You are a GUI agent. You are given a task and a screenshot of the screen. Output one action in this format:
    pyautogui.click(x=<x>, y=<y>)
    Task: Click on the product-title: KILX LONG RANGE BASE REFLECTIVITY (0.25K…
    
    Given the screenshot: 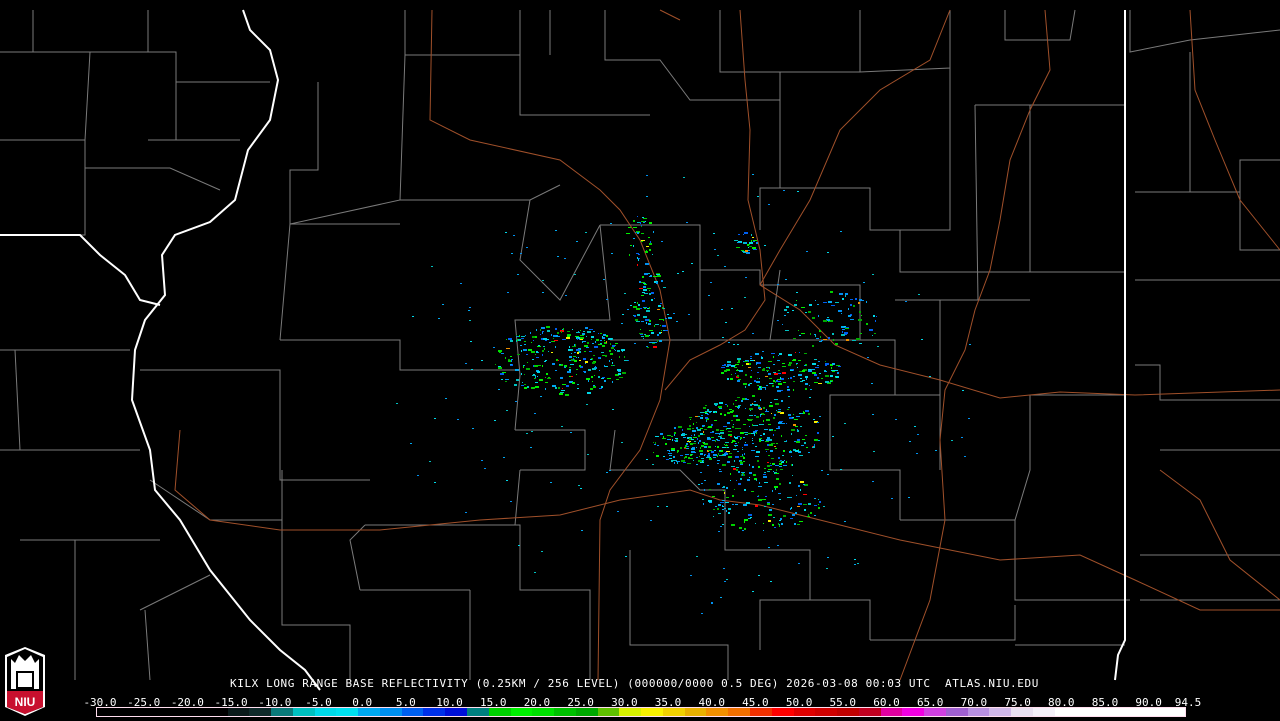 What is the action you would take?
    pyautogui.click(x=634, y=683)
    